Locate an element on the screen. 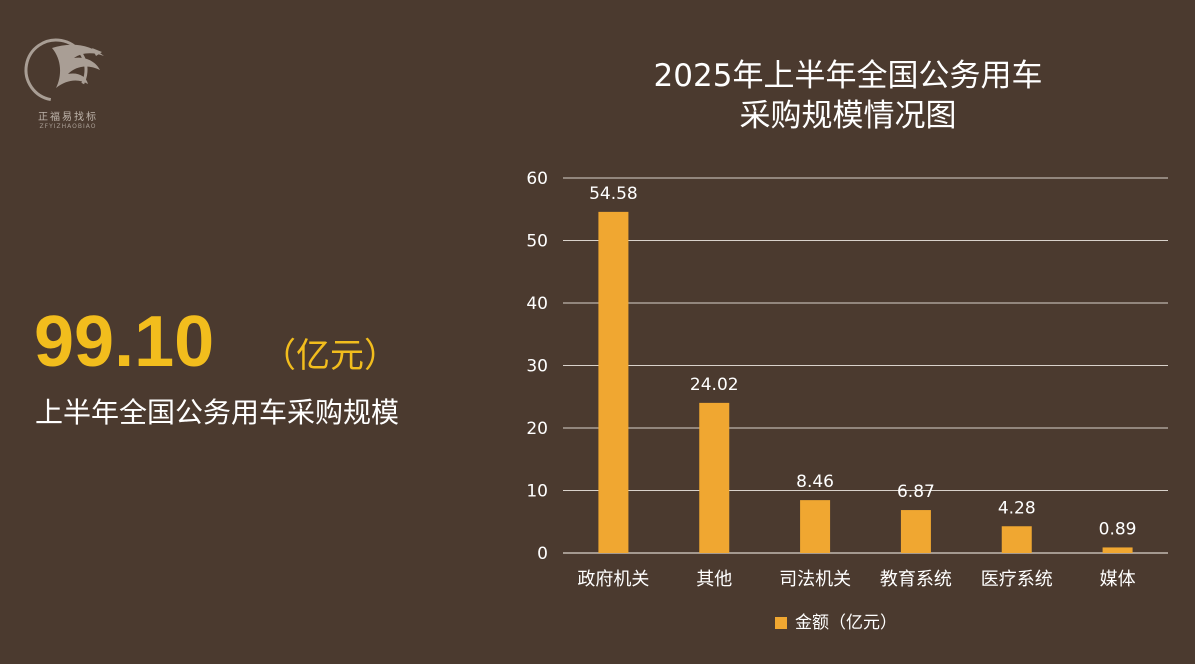 The image size is (1195, 664). y-tick-label-30: 30 is located at coordinates (537, 367).